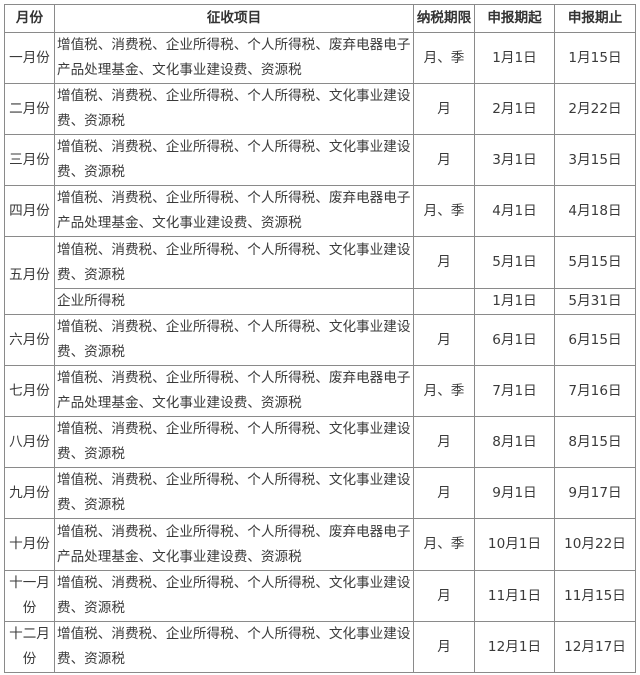  I want to click on end-cell: 7月16日, so click(595, 391).